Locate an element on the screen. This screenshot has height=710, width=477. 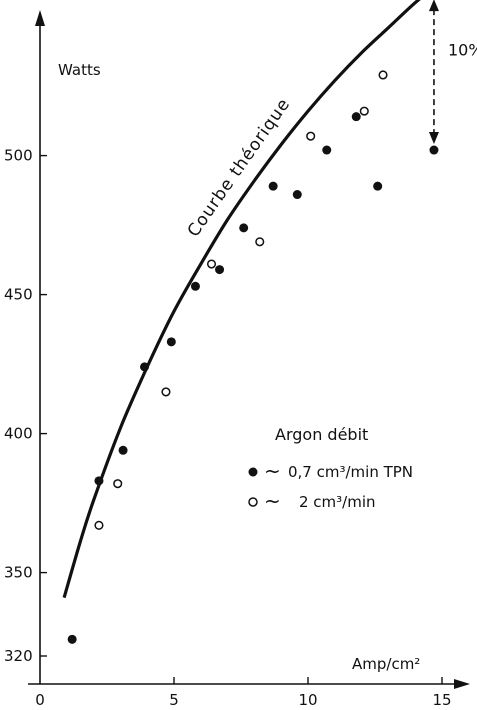
legend-marker-open is located at coordinates (253, 502).